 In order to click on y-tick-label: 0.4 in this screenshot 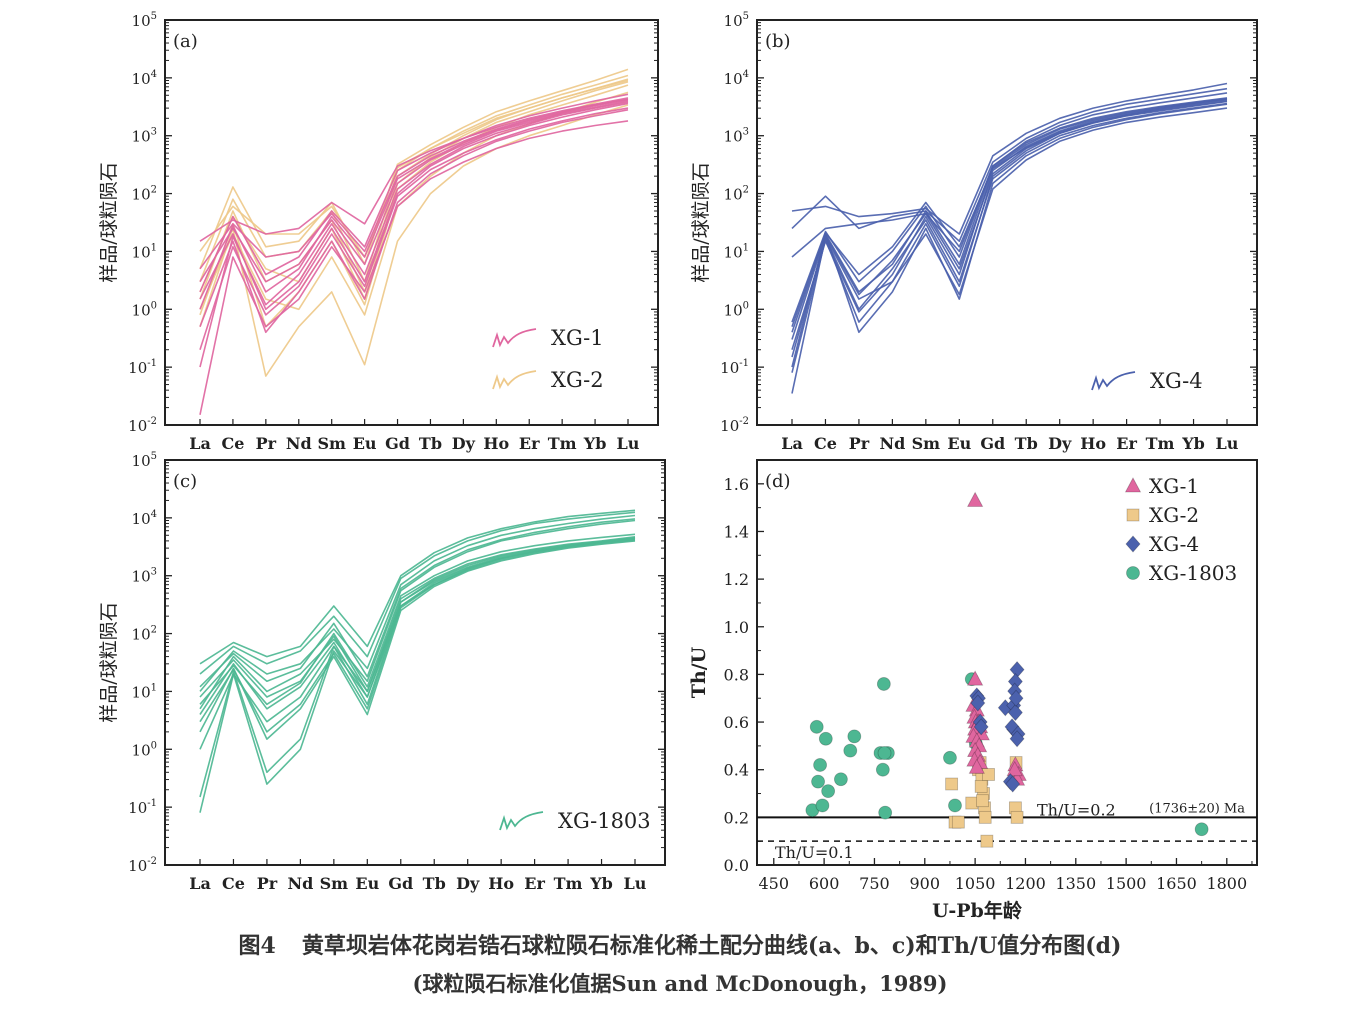, I will do `click(736, 770)`.